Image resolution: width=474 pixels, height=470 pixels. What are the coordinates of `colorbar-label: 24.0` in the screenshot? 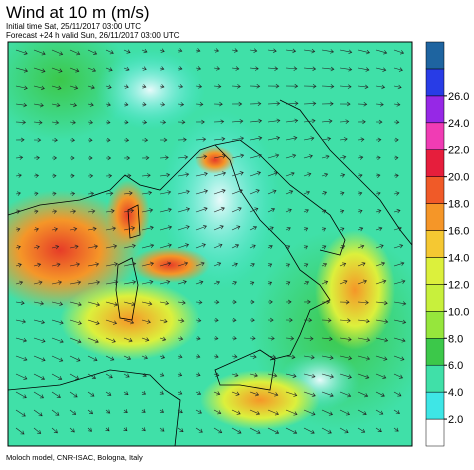 It's located at (458, 124).